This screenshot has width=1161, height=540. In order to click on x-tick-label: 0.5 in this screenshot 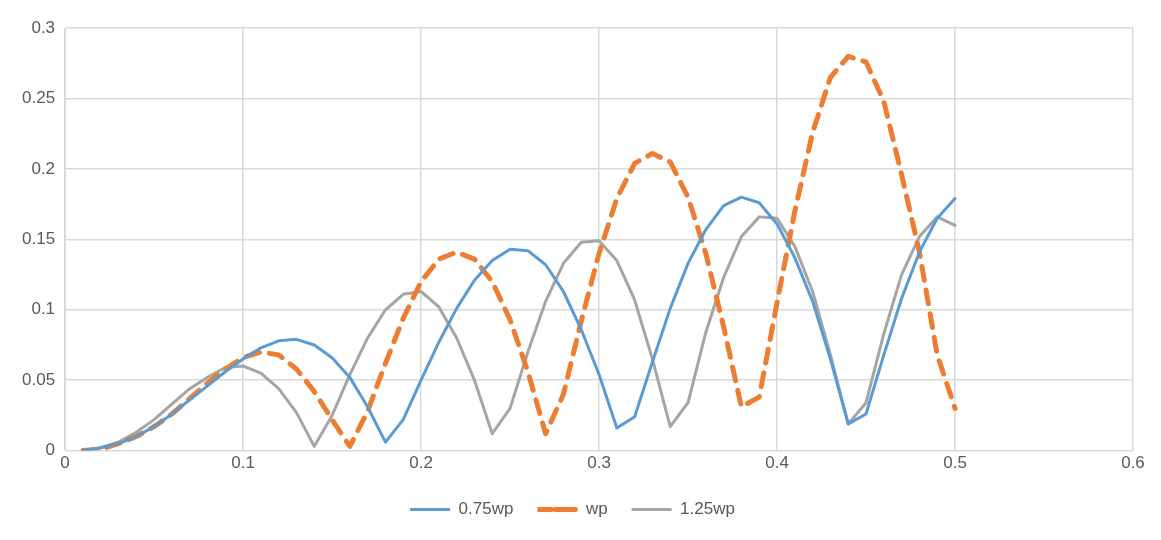, I will do `click(955, 463)`.